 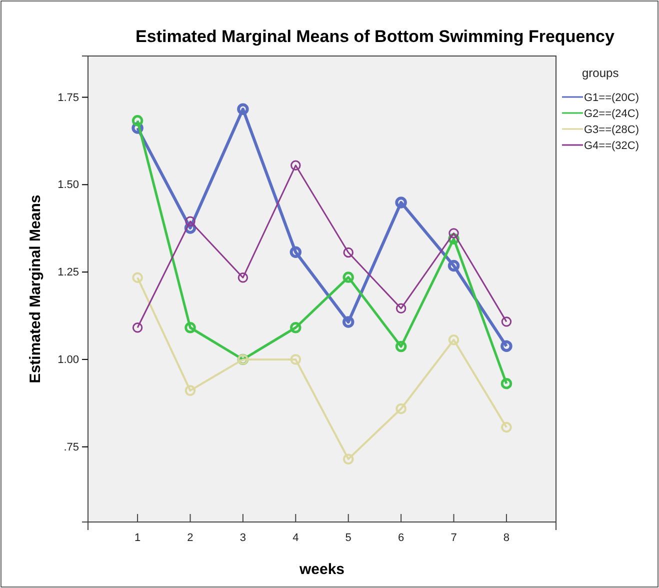 What do you see at coordinates (612, 114) in the screenshot?
I see `legend-label: G2==(24C)` at bounding box center [612, 114].